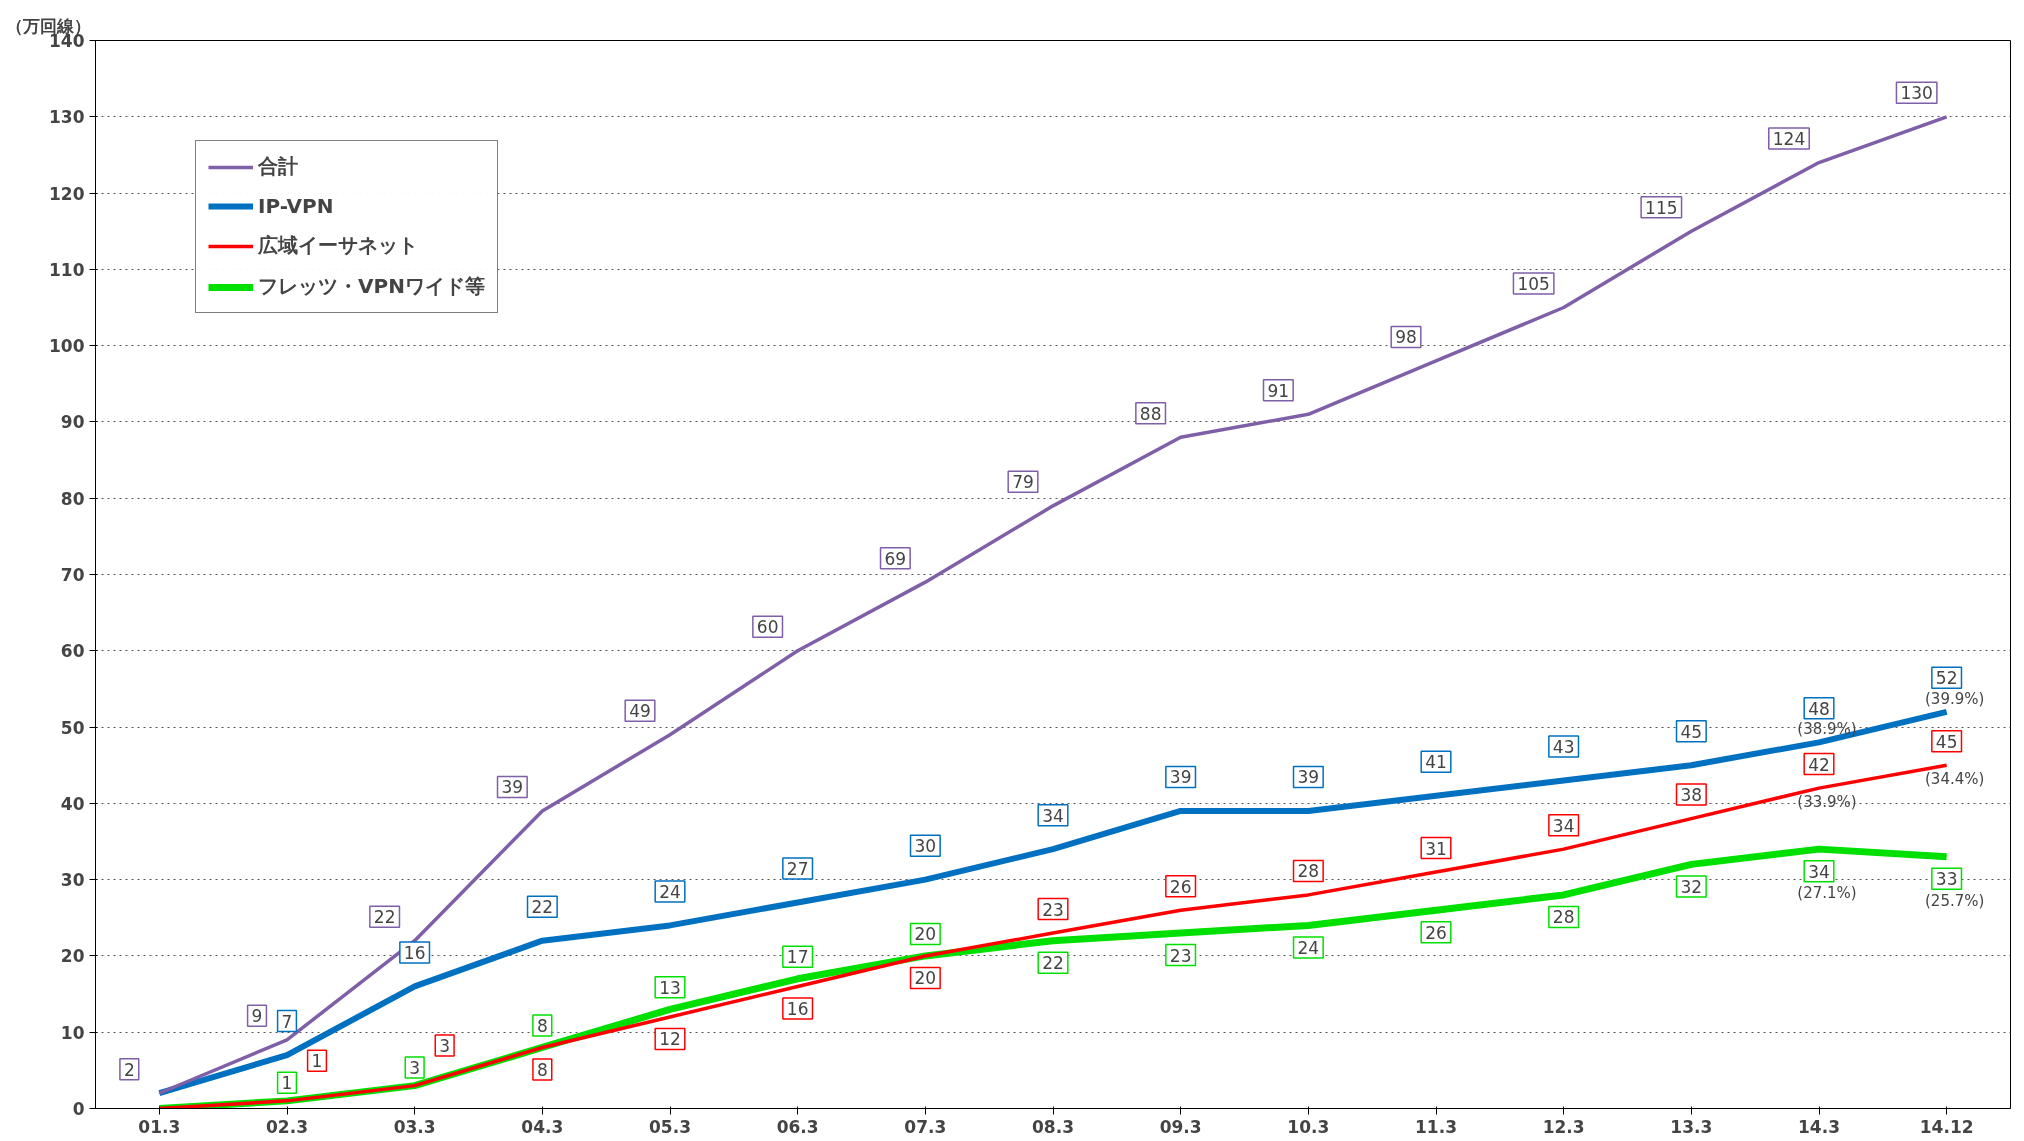  I want to click on y-tick-label: 10, so click(72, 1032).